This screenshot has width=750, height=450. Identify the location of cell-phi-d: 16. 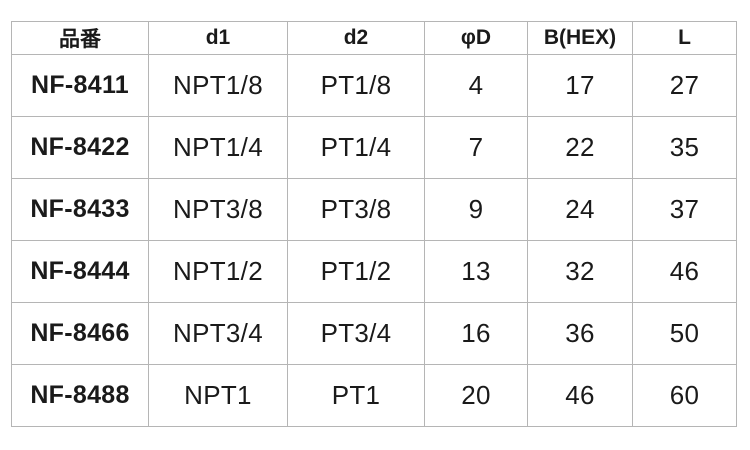
(476, 333).